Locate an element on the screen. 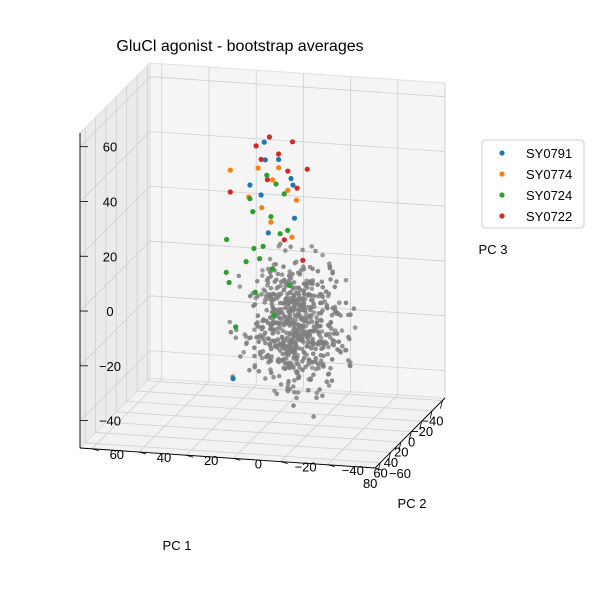  x-tick-label: 20 is located at coordinates (401, 452).